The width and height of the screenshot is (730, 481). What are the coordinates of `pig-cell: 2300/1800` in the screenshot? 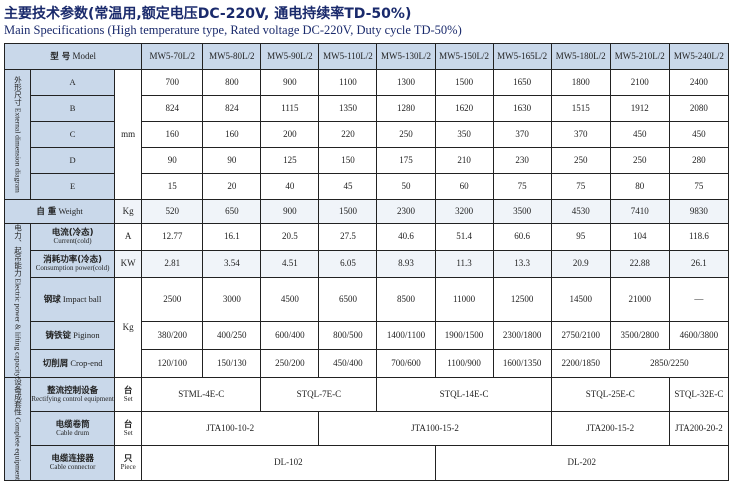 It's located at (522, 336).